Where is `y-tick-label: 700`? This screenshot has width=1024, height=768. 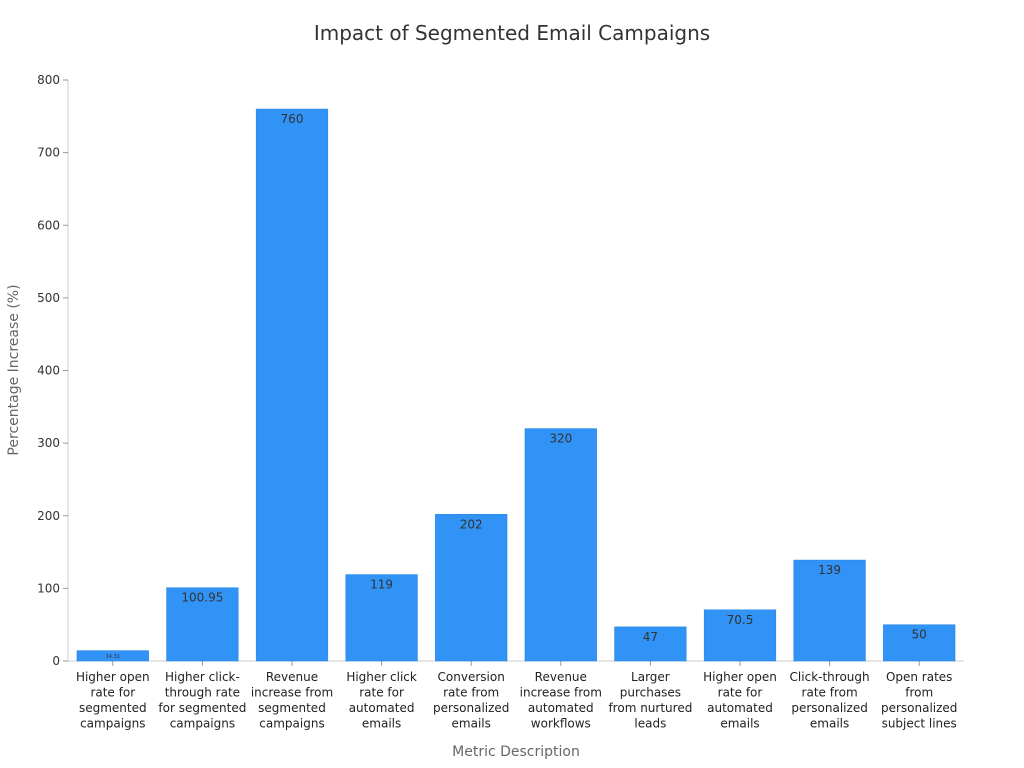 y-tick-label: 700 is located at coordinates (48, 153).